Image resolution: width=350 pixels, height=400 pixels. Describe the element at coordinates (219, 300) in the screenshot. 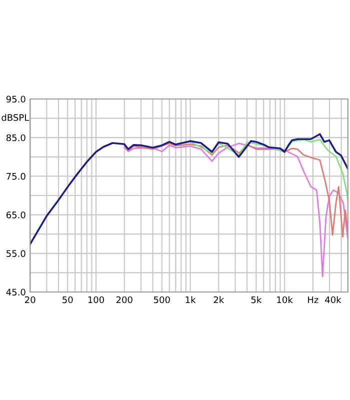

I see `x-tick-label: 2k` at that location.